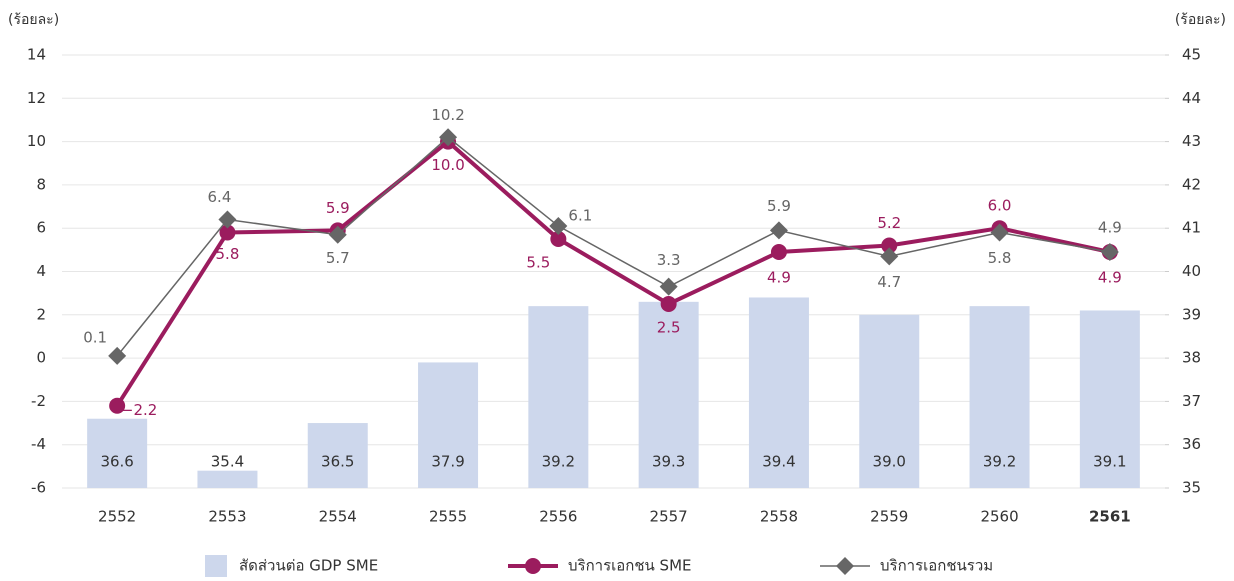 Image resolution: width=1234 pixels, height=581 pixels. What do you see at coordinates (41, 358) in the screenshot?
I see `y-tick-label: 0` at bounding box center [41, 358].